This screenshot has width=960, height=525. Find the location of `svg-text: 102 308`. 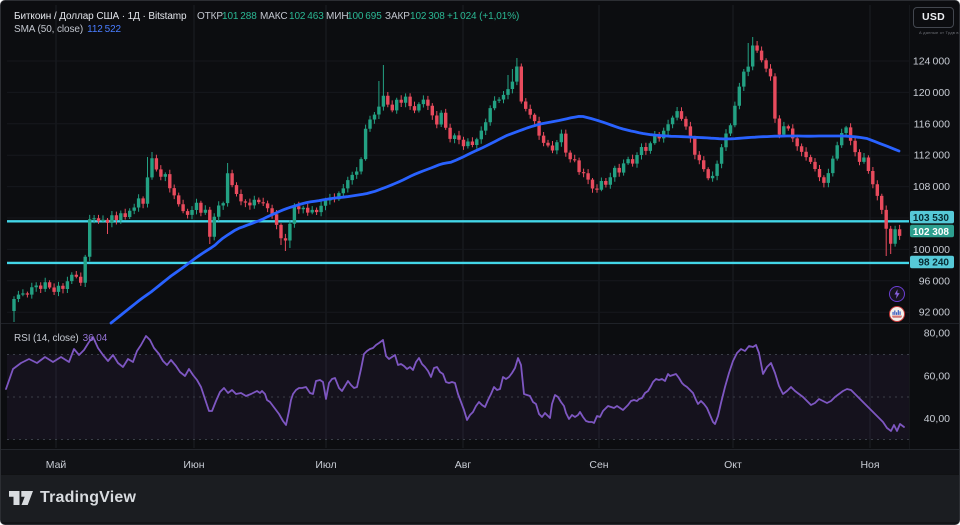

svg-text: 102 308 is located at coordinates (931, 232).